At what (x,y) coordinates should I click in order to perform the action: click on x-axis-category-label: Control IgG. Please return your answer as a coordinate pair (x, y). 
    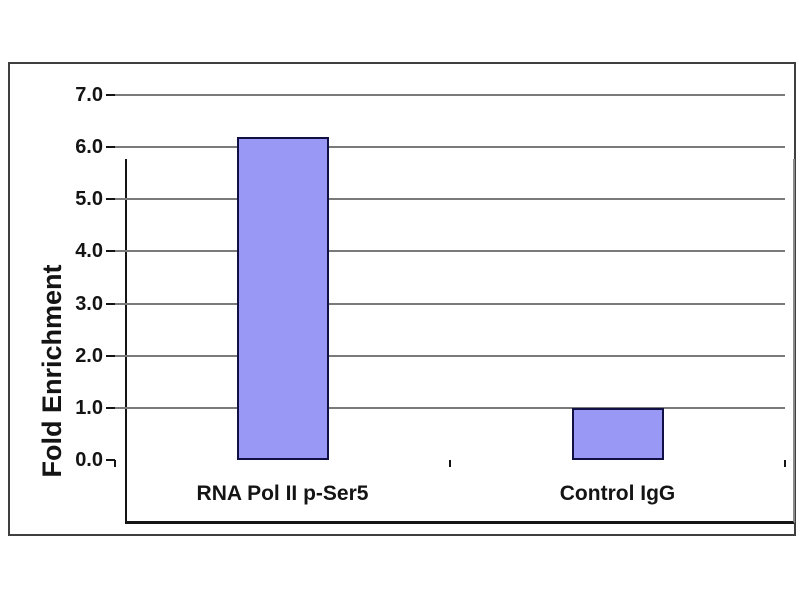
    Looking at the image, I should click on (617, 493).